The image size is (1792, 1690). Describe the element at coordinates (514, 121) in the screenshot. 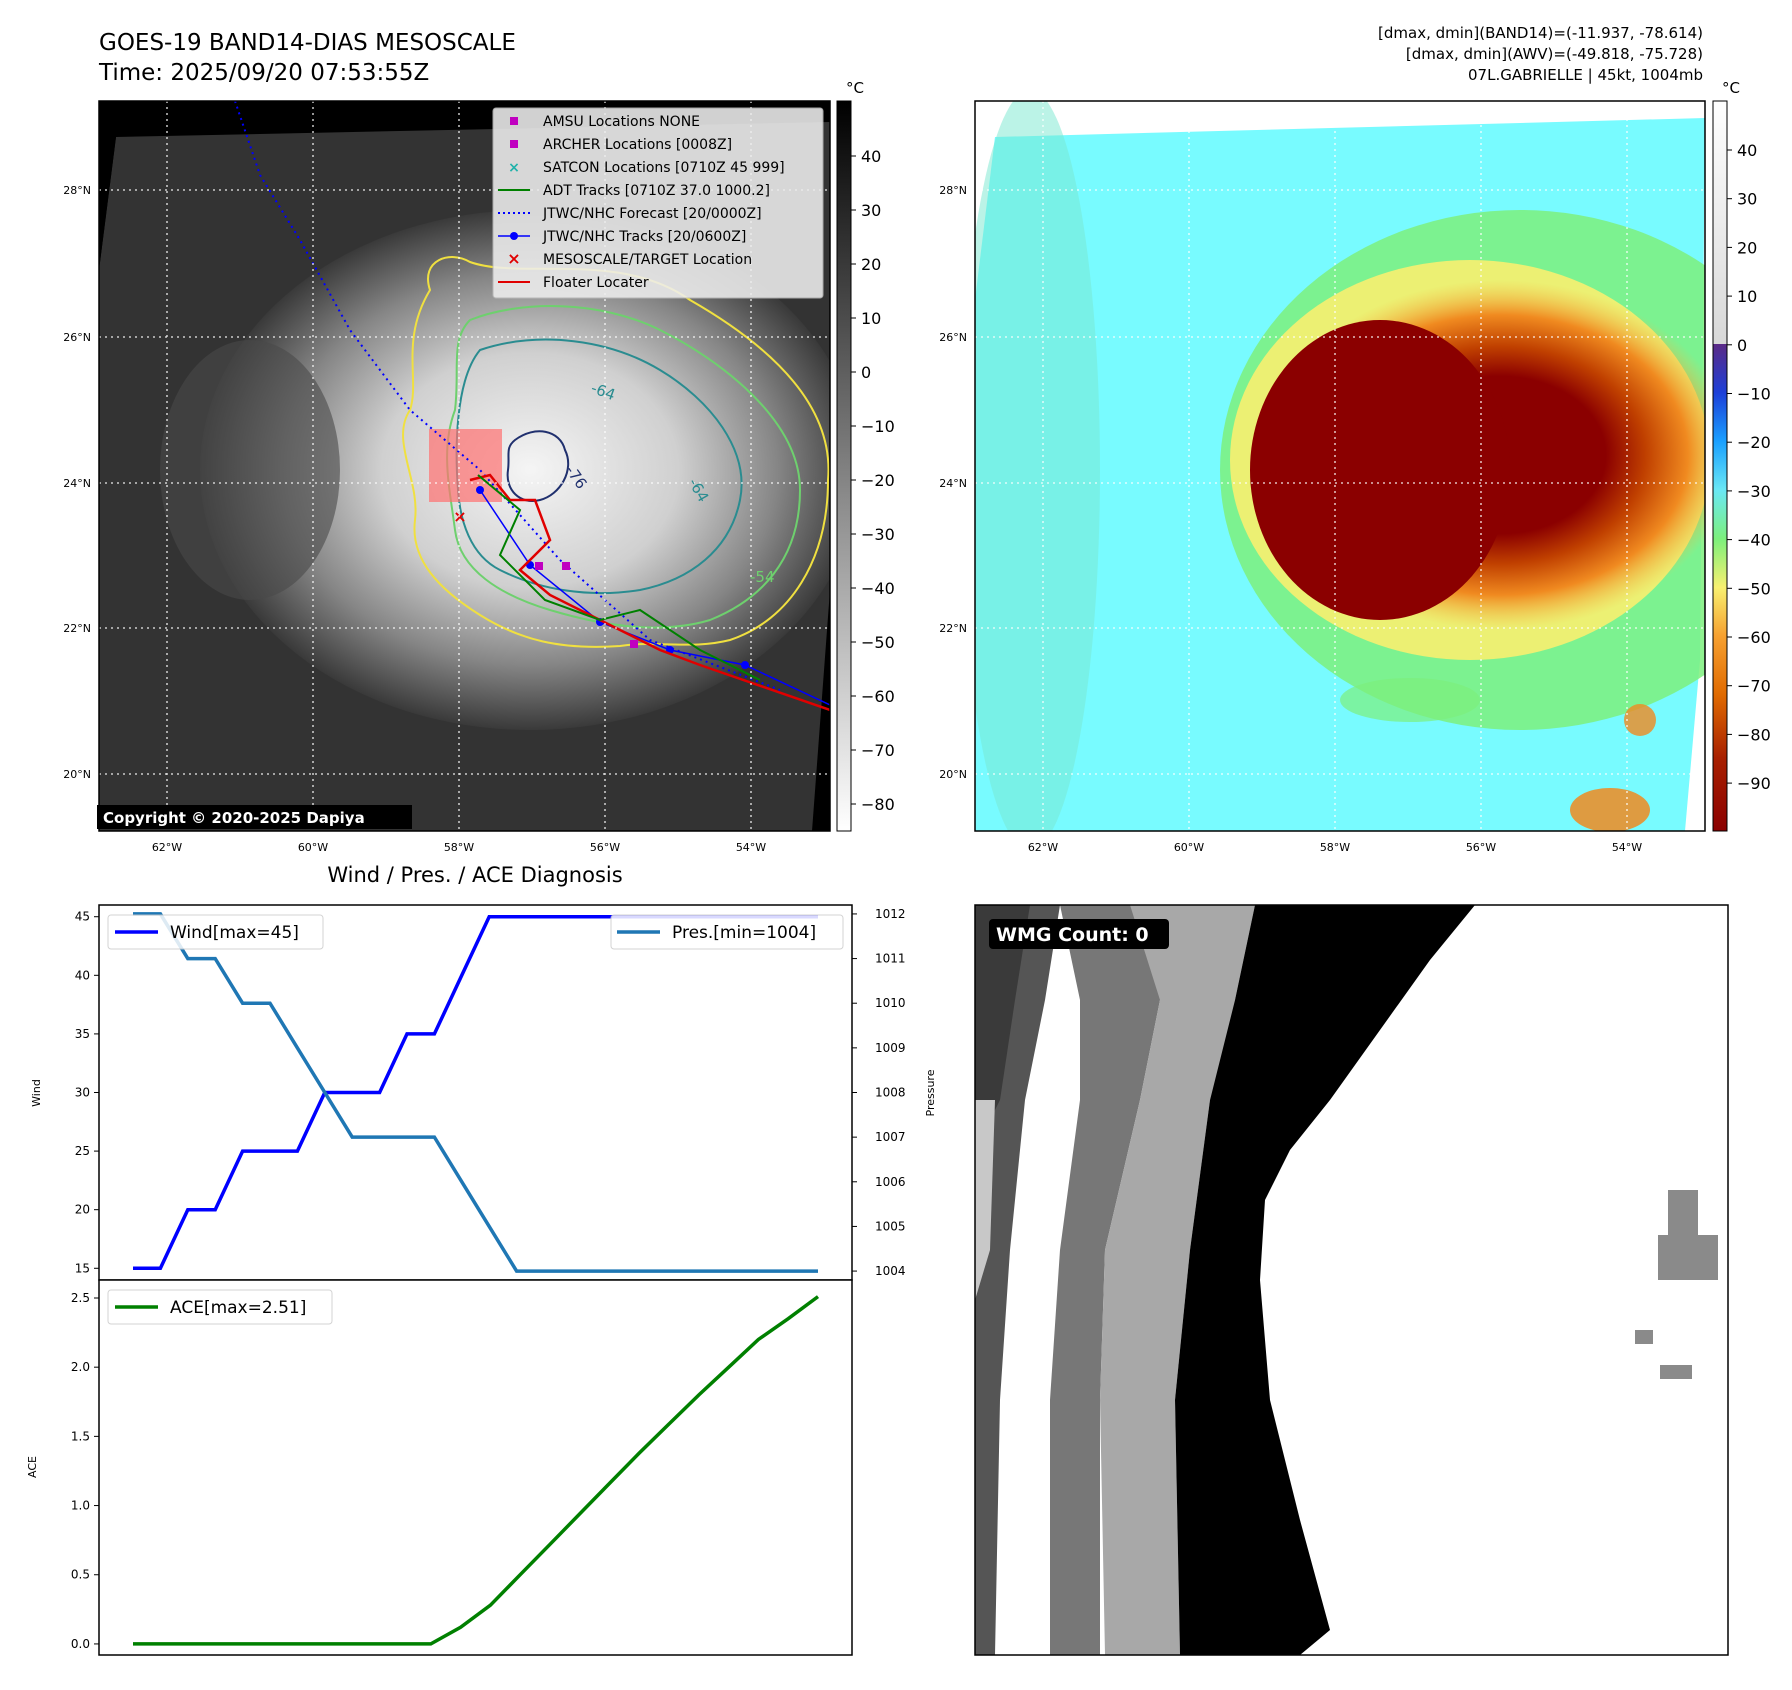

I see `legend-marker` at that location.